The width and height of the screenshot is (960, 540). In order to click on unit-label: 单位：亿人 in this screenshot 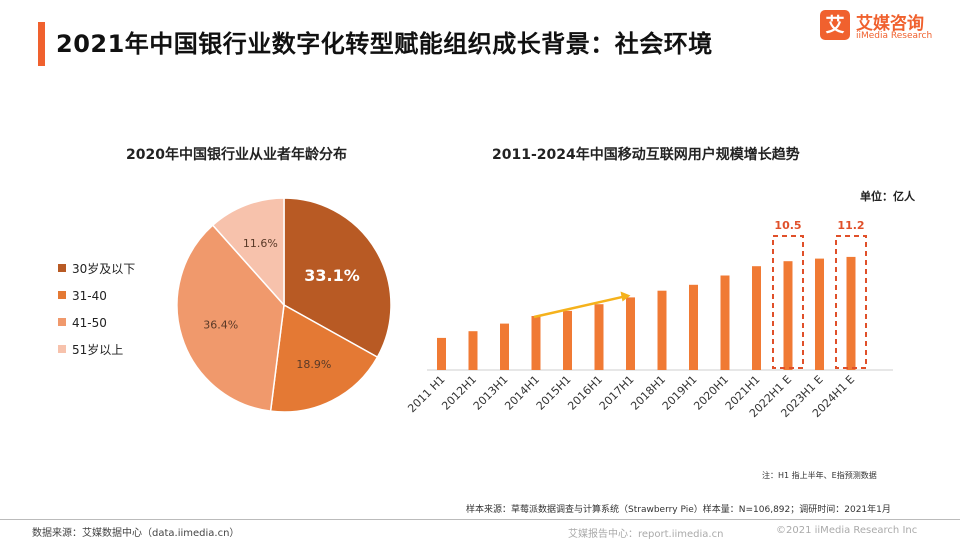, I will do `click(888, 196)`.